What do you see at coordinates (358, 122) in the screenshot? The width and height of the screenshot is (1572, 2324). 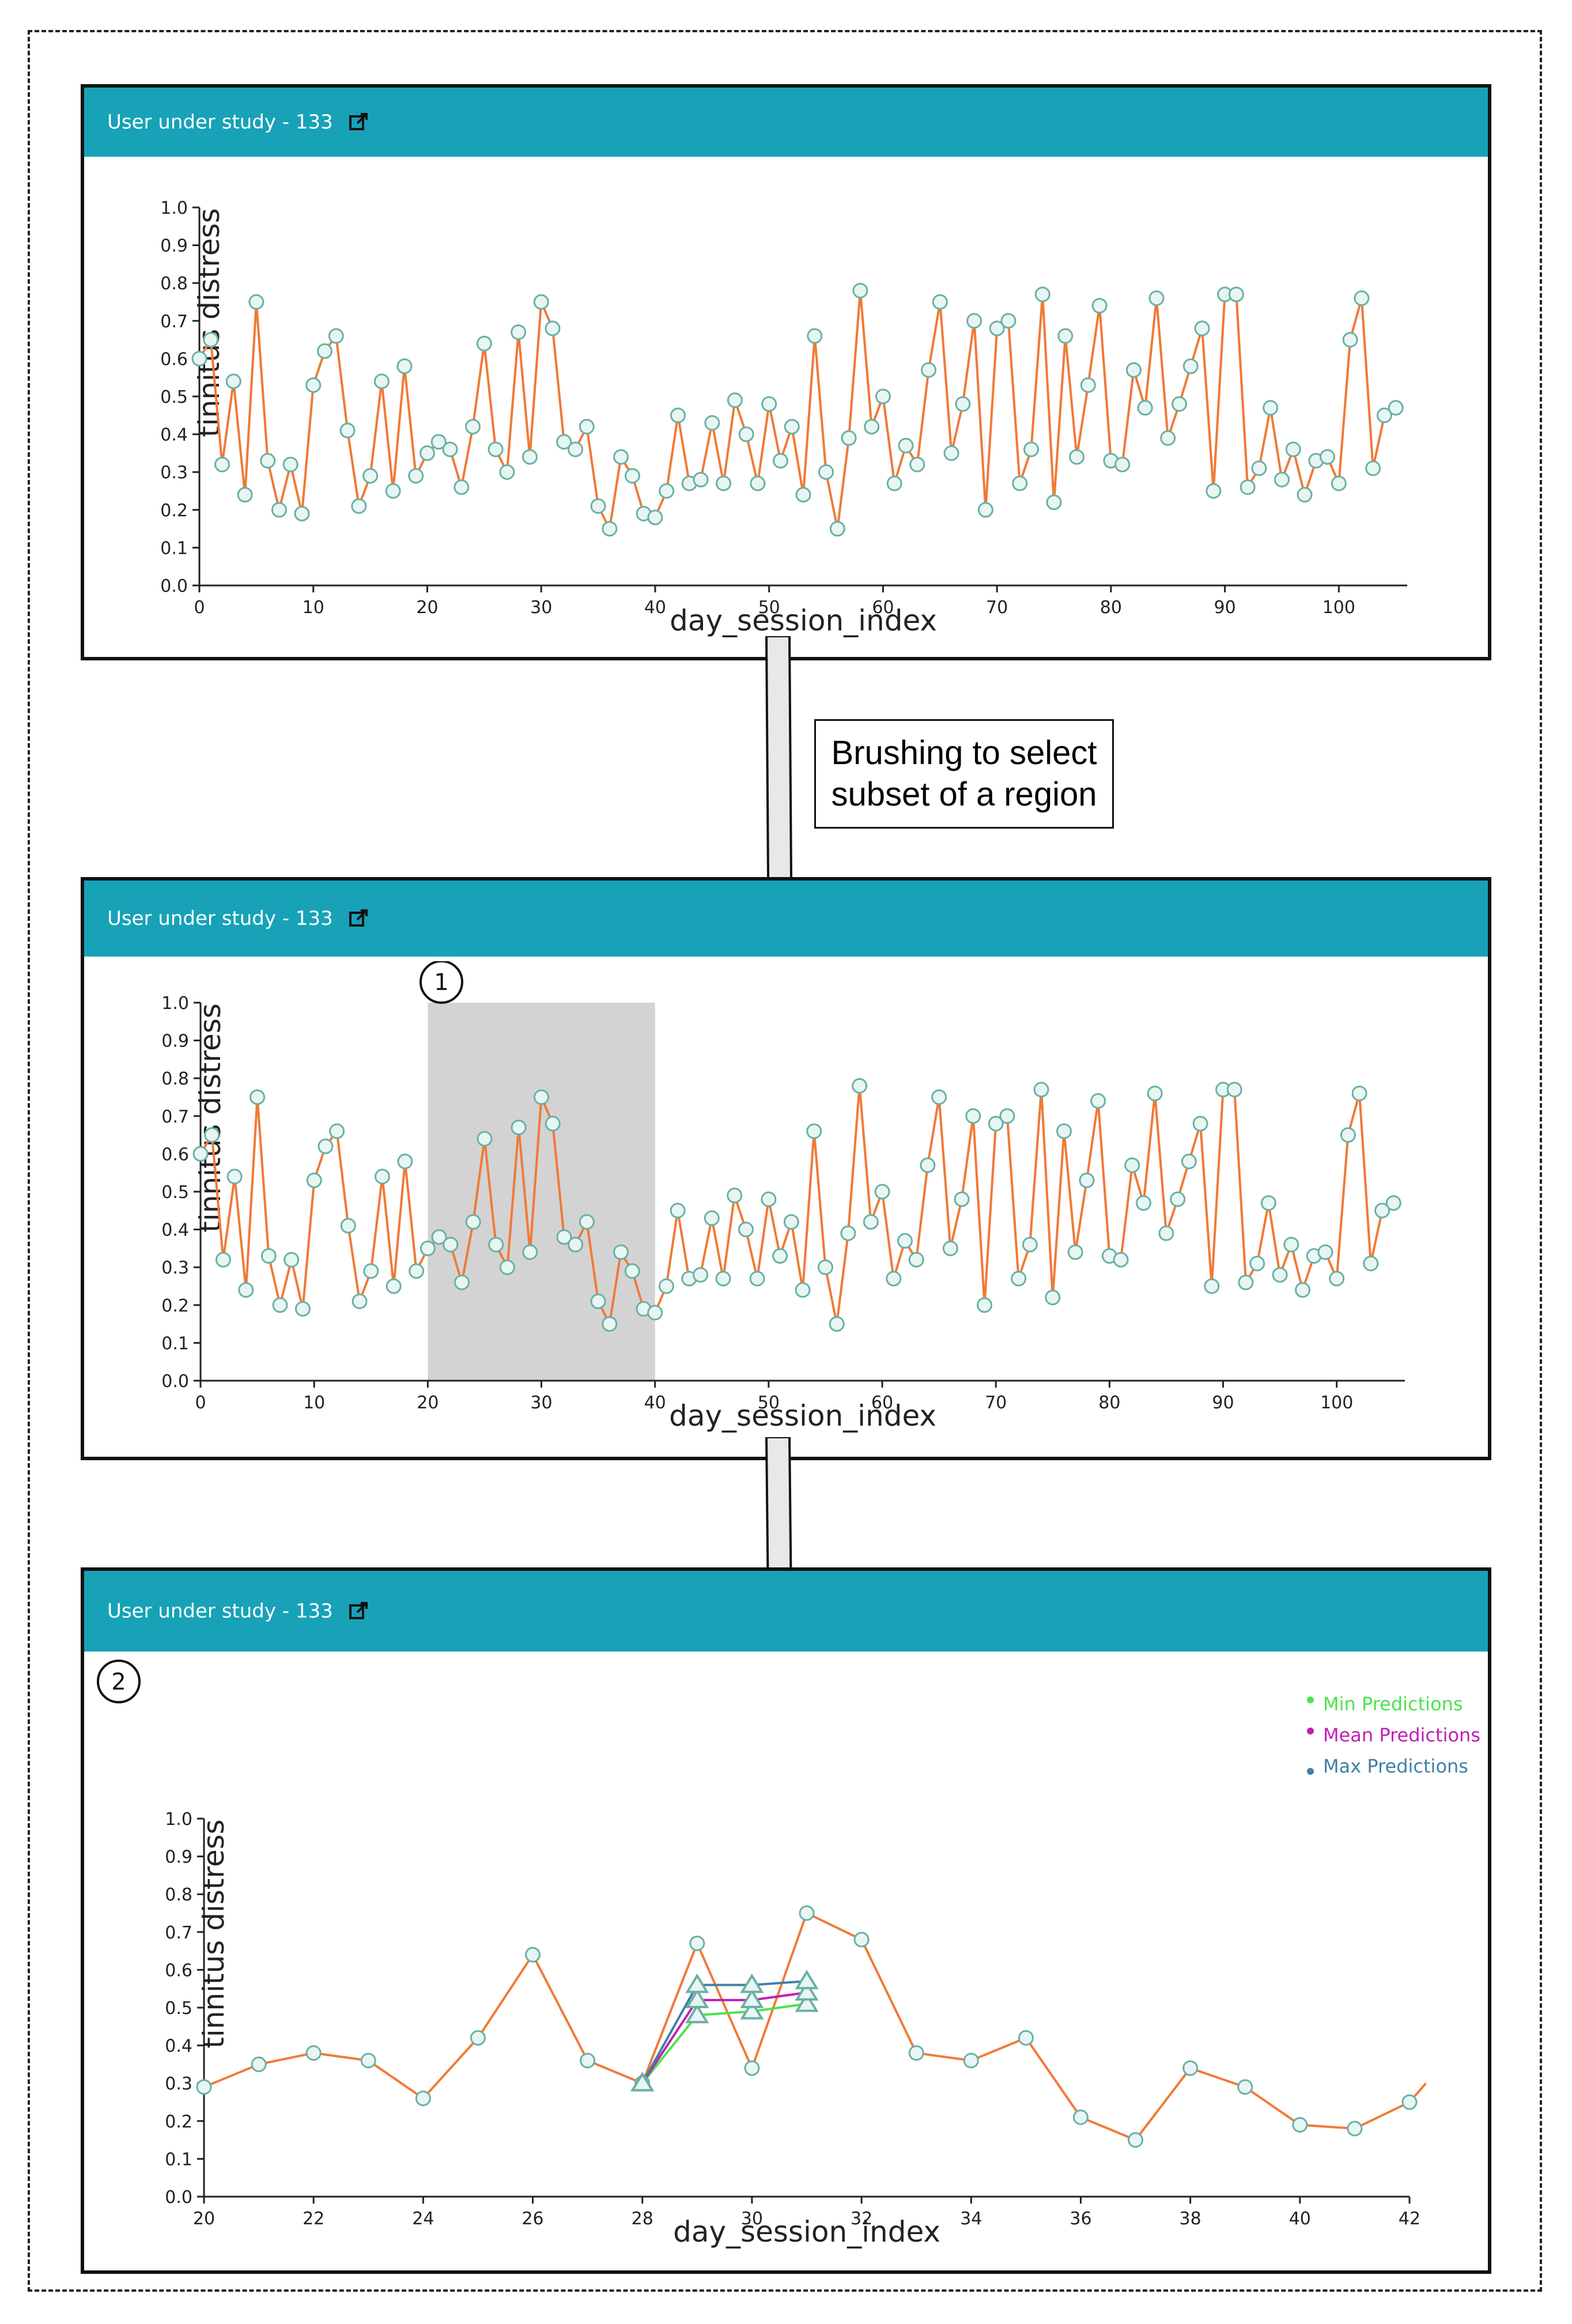 I see `external-link-icon` at bounding box center [358, 122].